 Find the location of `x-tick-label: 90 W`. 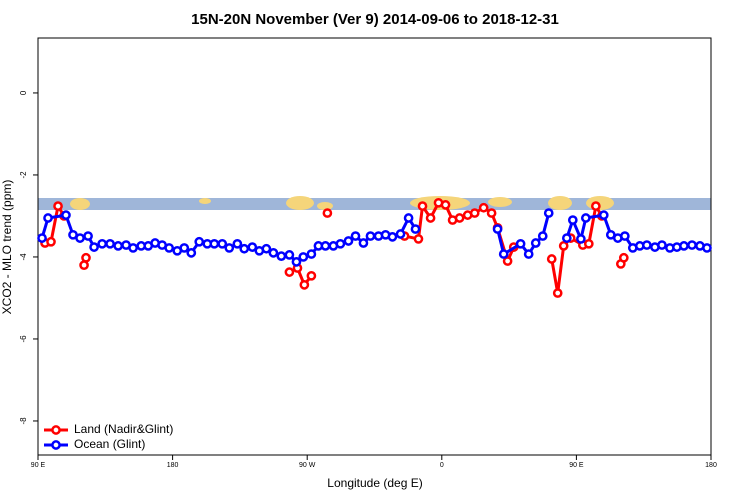

x-tick-label: 90 W is located at coordinates (307, 465).